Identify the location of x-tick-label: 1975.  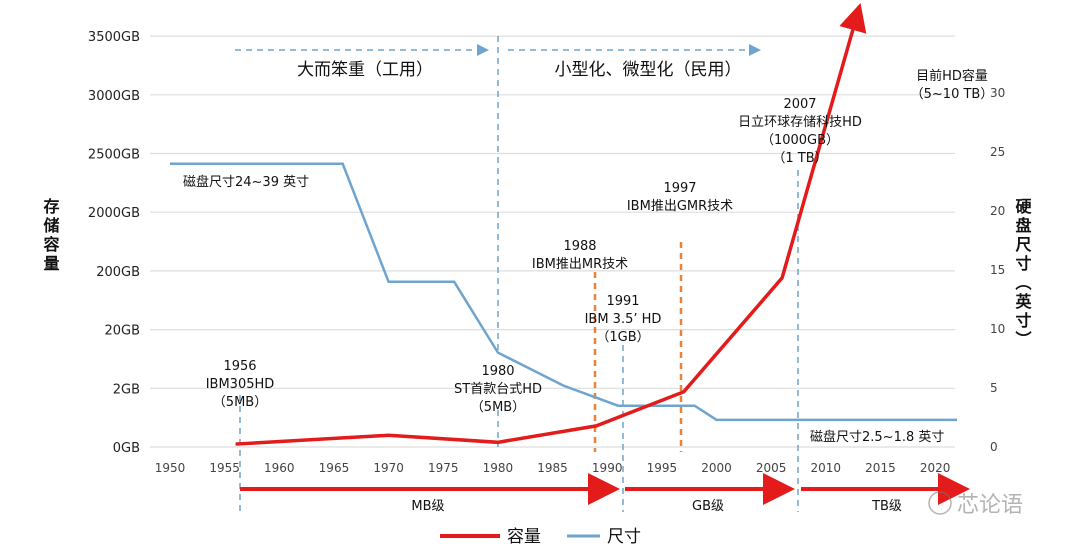
(443, 468).